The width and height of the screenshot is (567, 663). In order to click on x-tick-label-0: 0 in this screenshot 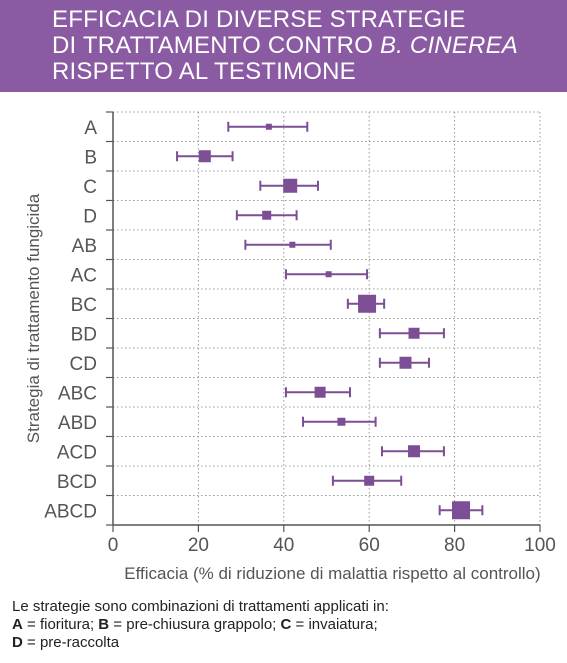, I will do `click(113, 545)`.